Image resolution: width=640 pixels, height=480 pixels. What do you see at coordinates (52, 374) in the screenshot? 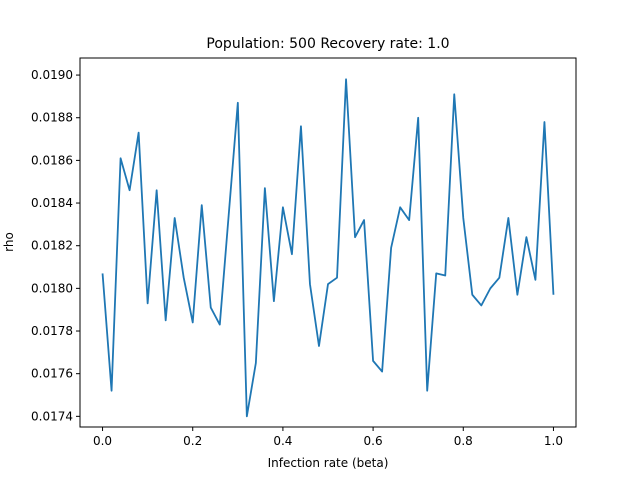
I see `y-tick-label: 0.0176` at bounding box center [52, 374].